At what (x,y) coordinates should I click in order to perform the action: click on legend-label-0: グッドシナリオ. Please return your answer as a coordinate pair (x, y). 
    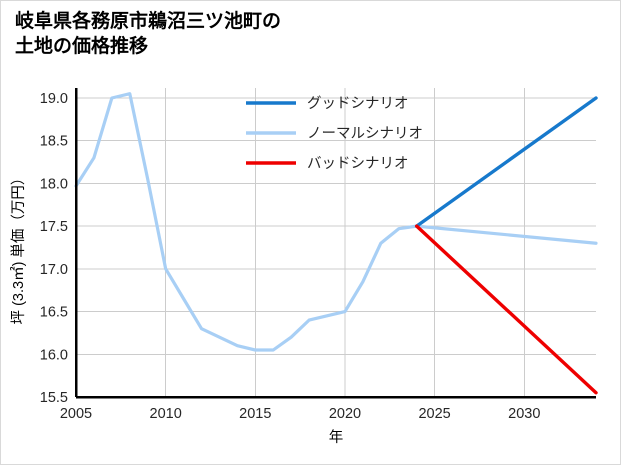
    Looking at the image, I should click on (358, 103).